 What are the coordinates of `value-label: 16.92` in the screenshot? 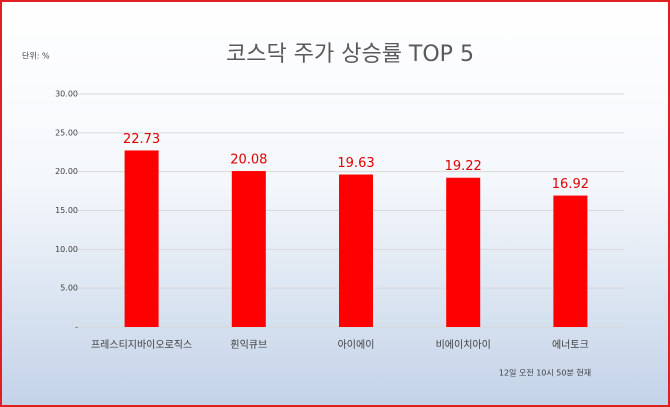 It's located at (570, 184).